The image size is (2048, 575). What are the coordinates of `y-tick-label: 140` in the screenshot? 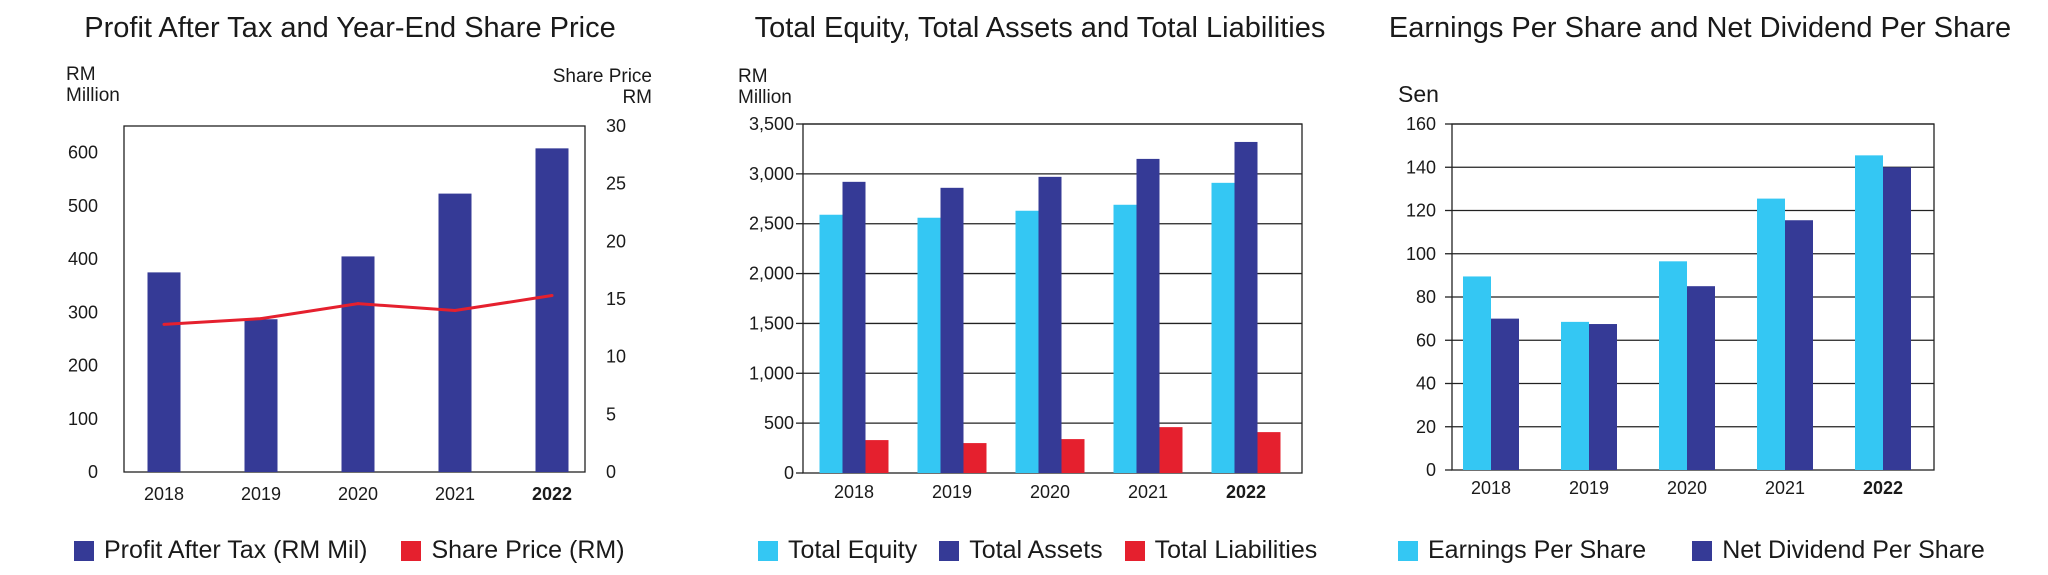 It's located at (1421, 167).